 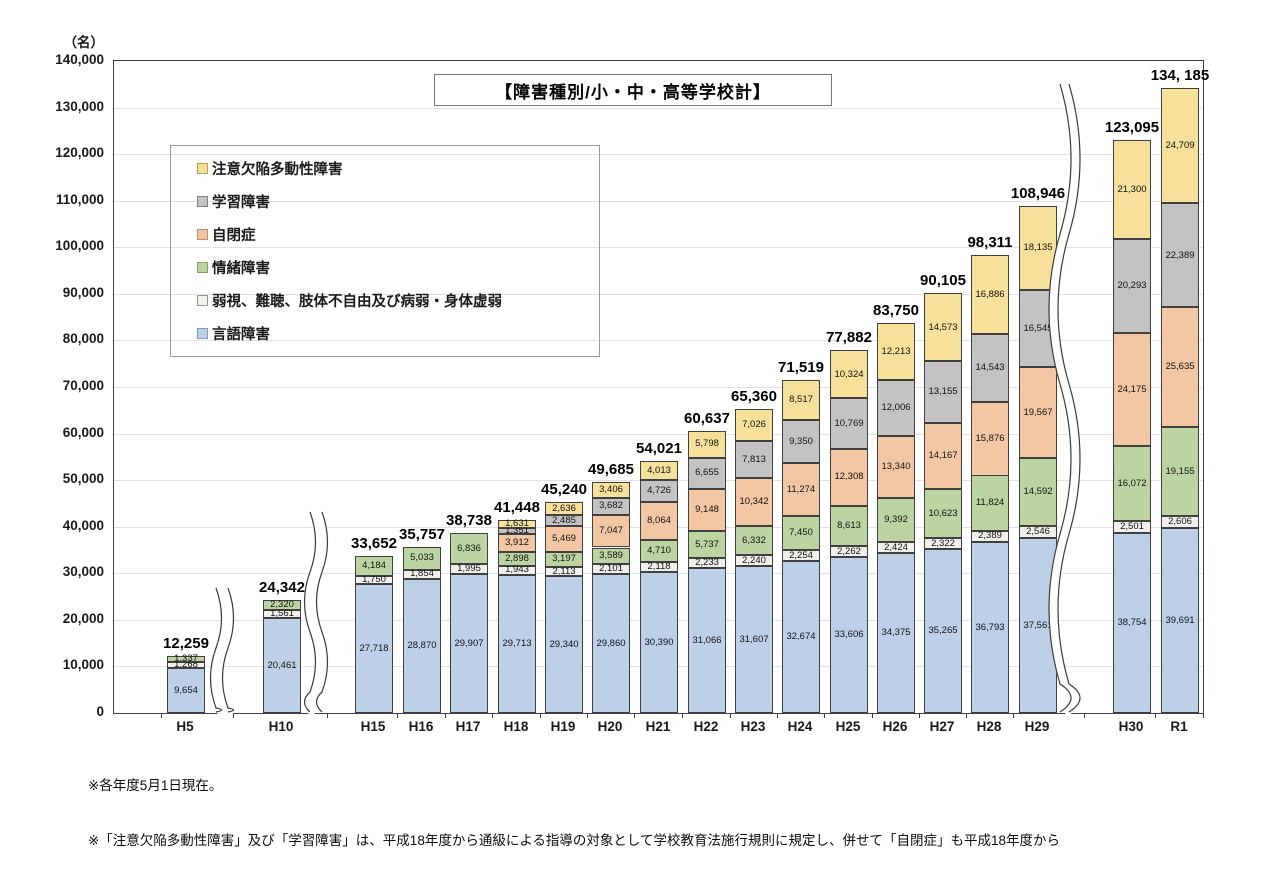 I want to click on bar-segment-value: 4,726, so click(x=659, y=491).